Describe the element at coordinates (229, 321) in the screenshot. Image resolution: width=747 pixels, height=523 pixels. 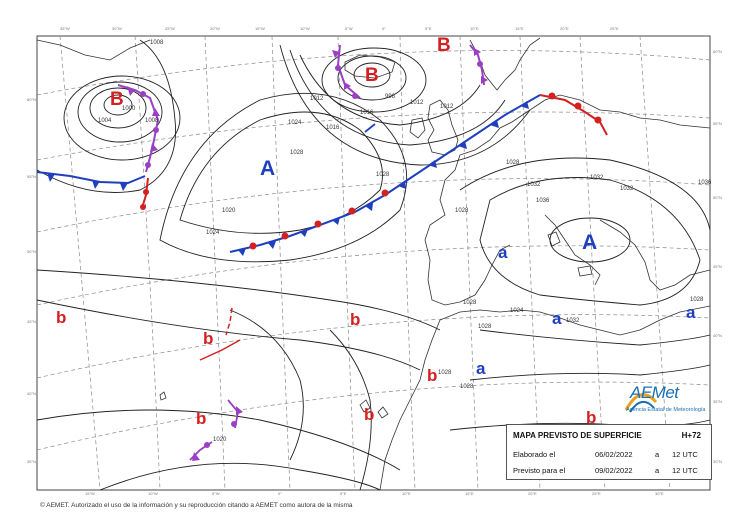
I see `trough-central` at that location.